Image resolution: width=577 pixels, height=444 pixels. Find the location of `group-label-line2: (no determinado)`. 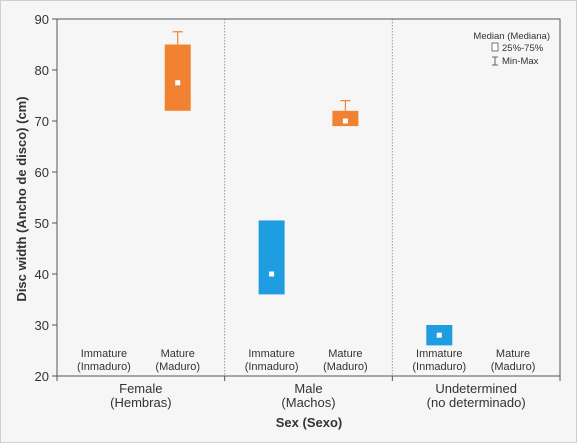

group-label-line2: (no determinado) is located at coordinates (476, 402).